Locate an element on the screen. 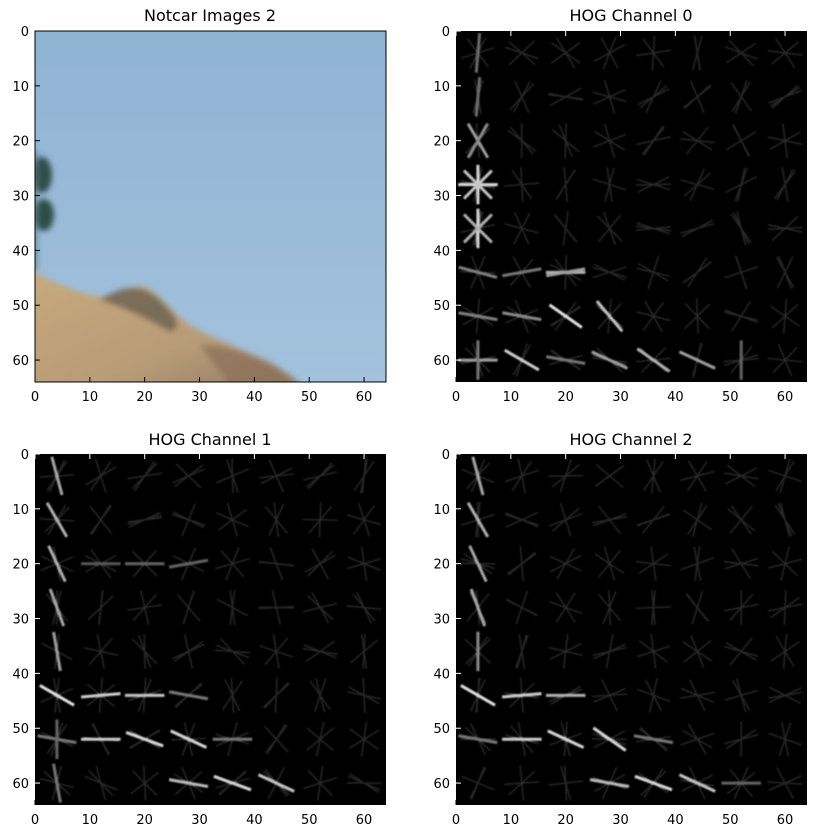 This screenshot has width=818, height=835. x-tick-label: 50 is located at coordinates (730, 820).